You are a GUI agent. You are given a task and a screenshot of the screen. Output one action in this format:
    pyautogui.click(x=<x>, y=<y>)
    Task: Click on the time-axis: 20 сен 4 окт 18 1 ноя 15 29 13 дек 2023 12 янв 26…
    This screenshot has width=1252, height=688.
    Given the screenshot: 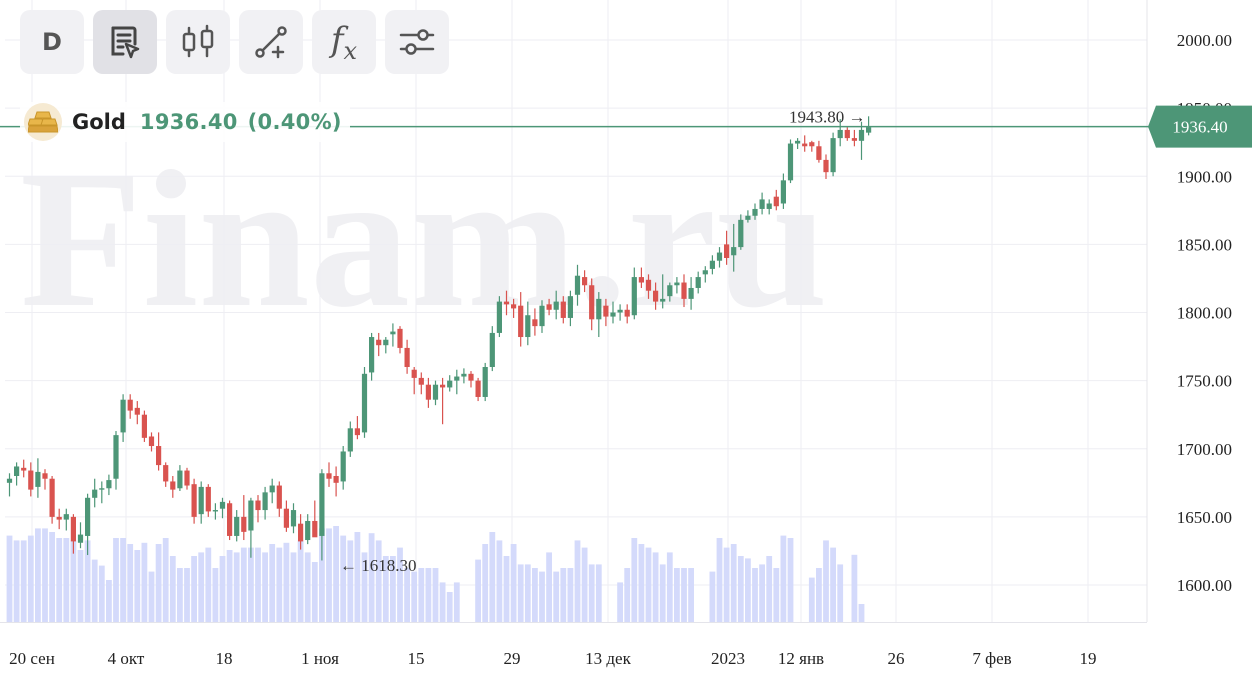 What is the action you would take?
    pyautogui.click(x=552, y=658)
    